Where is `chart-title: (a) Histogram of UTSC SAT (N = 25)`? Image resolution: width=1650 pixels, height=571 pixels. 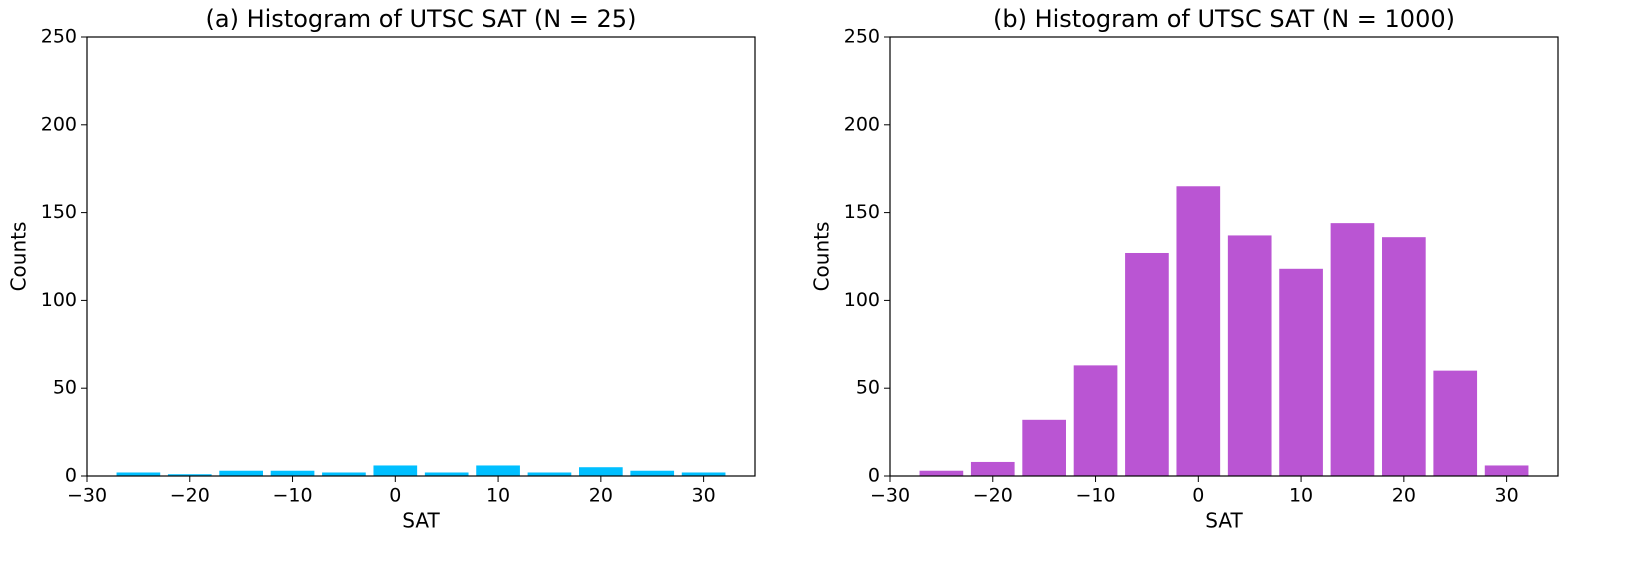
chart-title: (a) Histogram of UTSC SAT (N = 25) is located at coordinates (421, 19).